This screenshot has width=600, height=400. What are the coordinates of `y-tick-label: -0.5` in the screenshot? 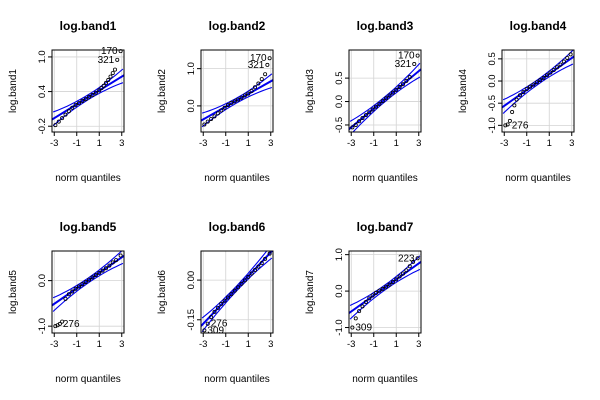 It's located at (339, 125).